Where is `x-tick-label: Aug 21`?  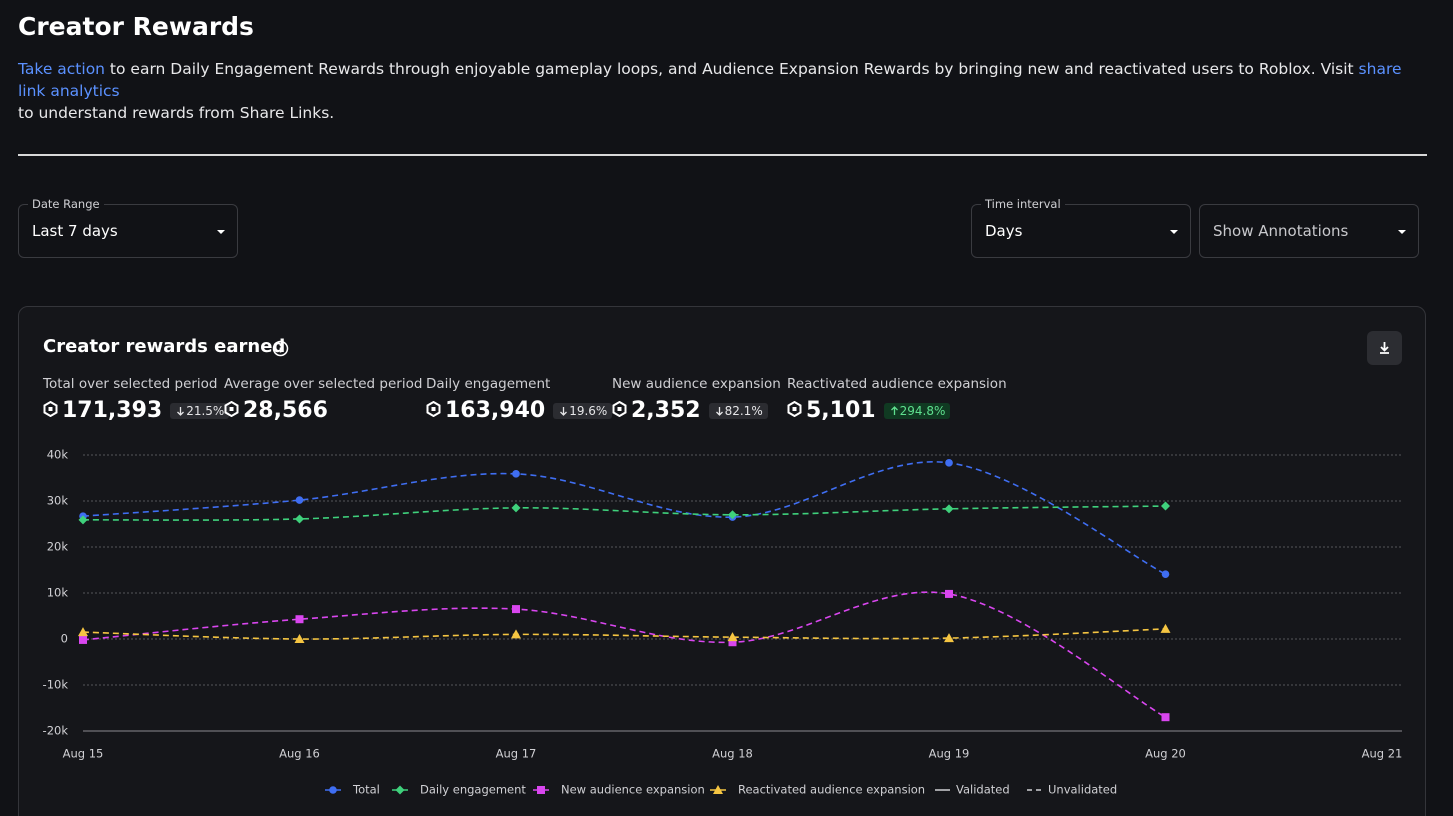 x-tick-label: Aug 21 is located at coordinates (1382, 754).